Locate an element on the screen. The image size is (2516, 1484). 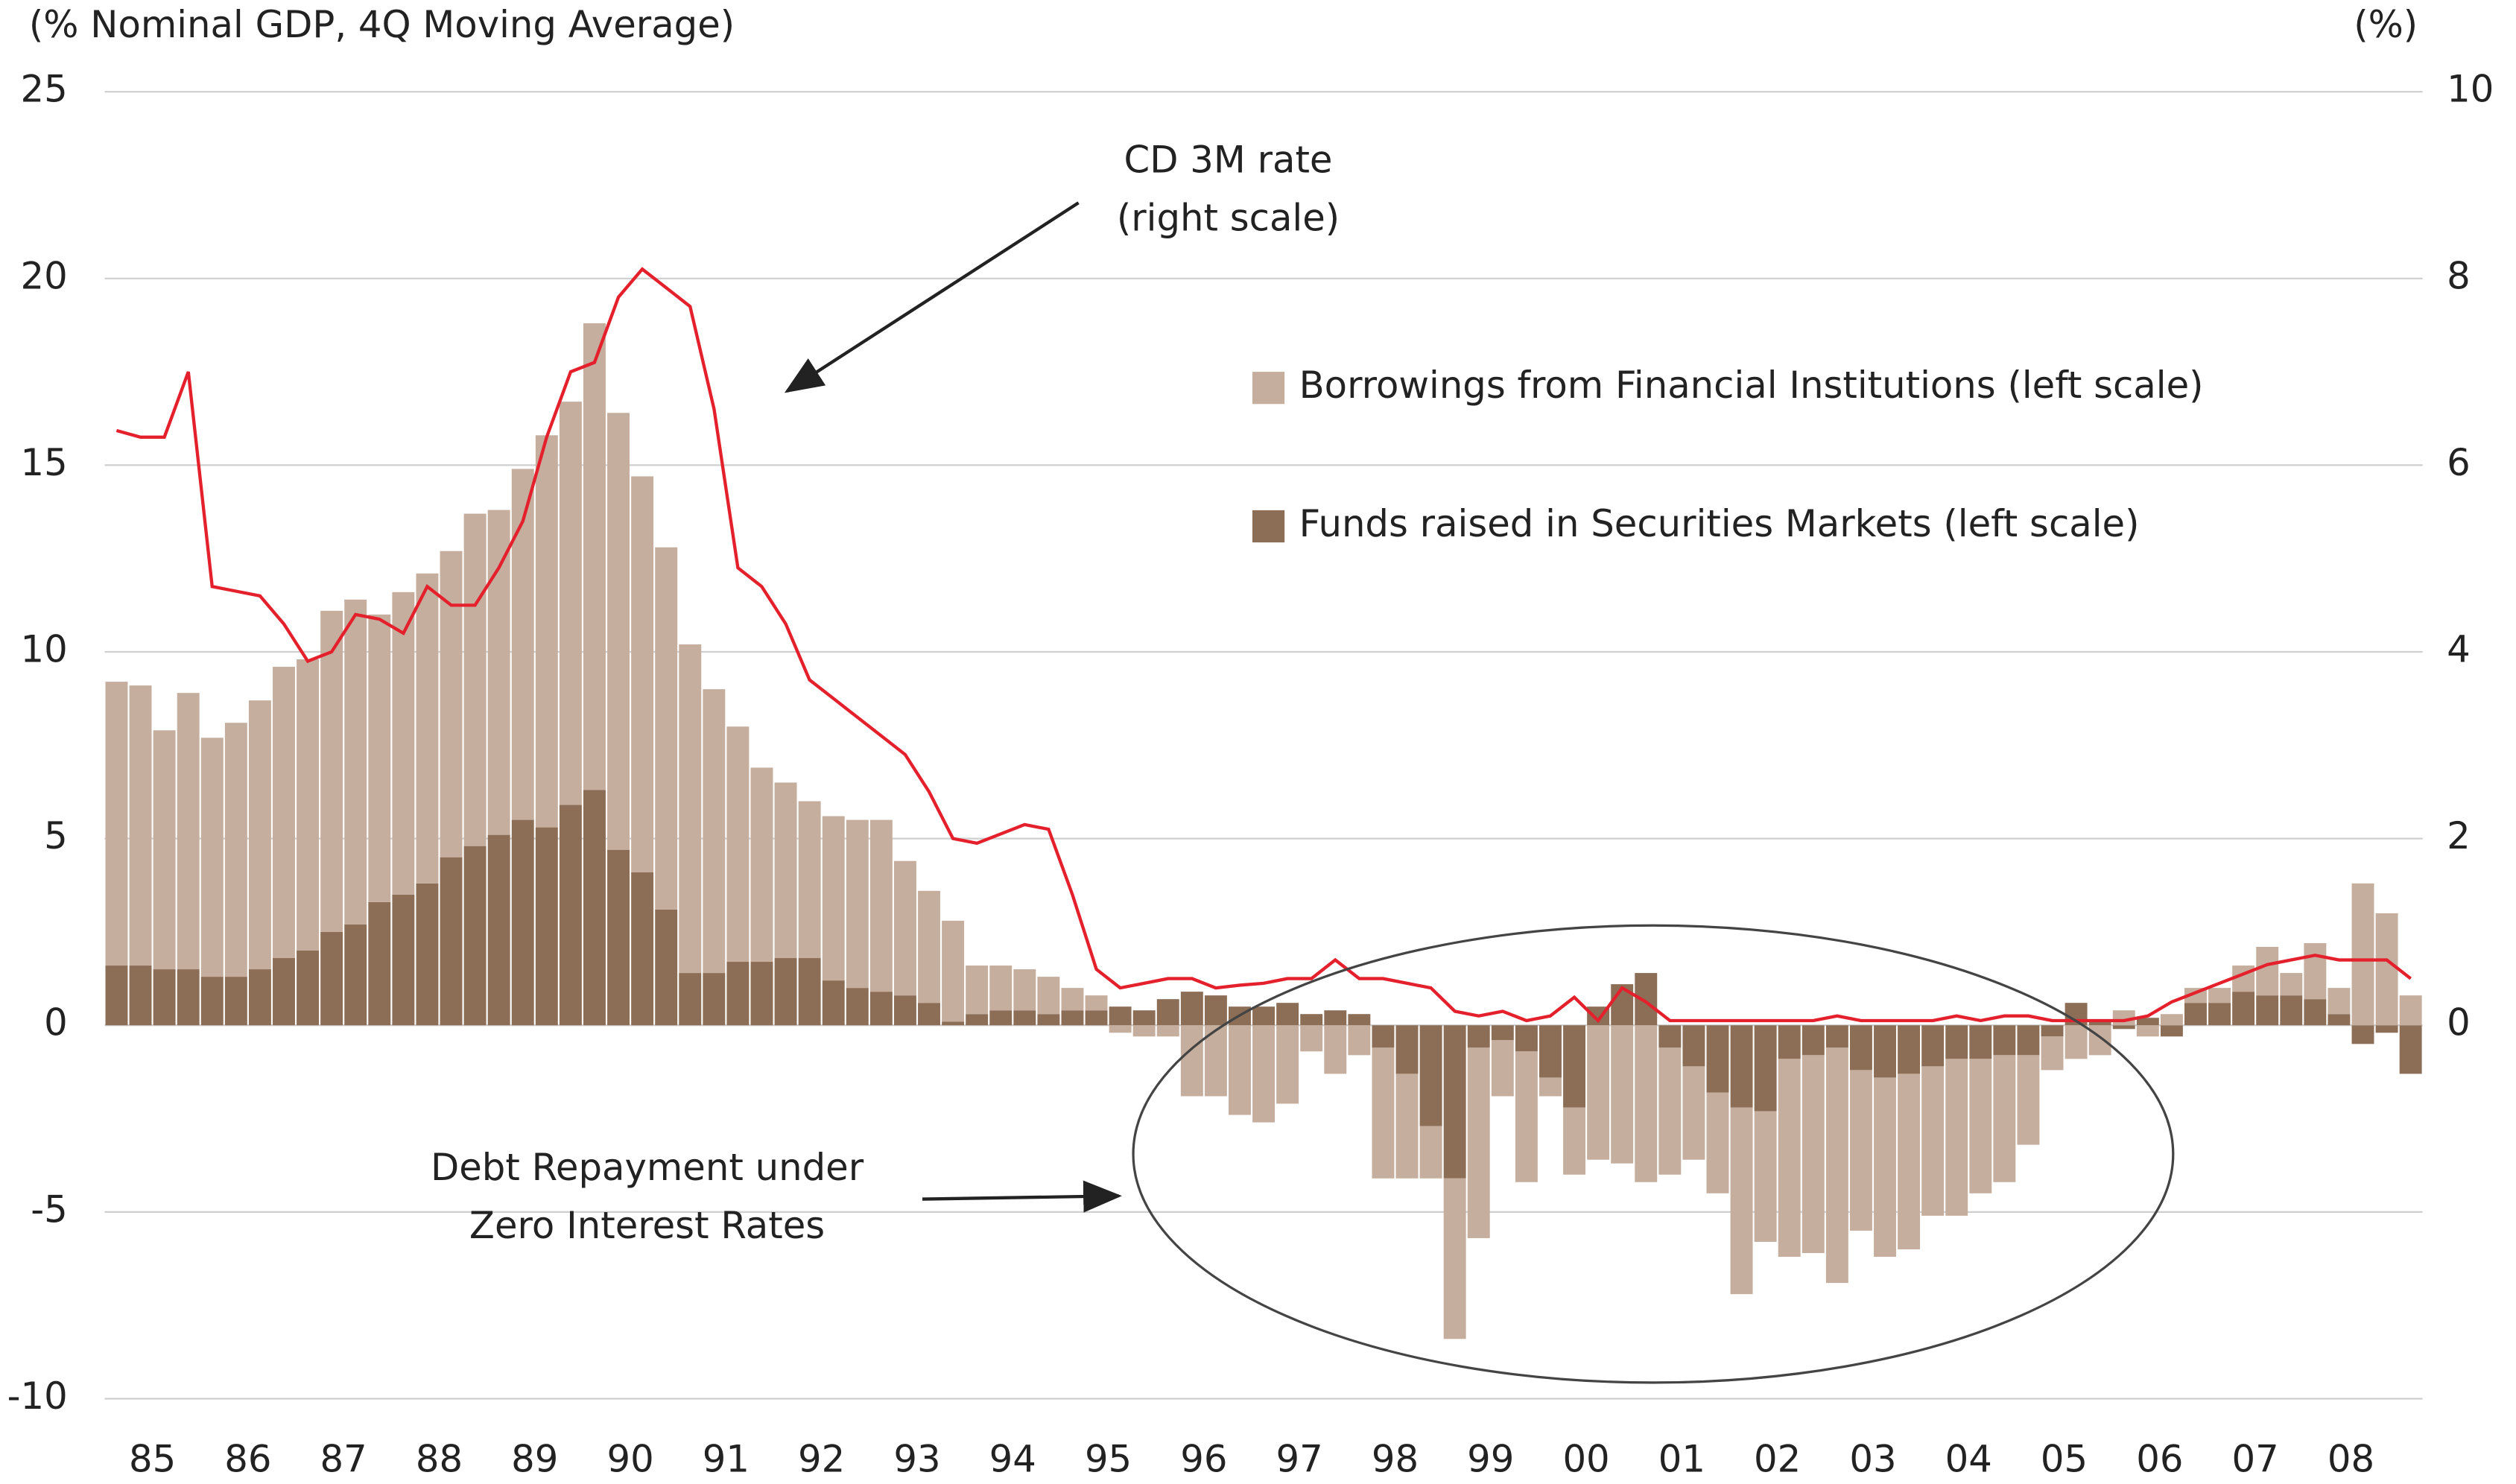
y-tick-label: 20 is located at coordinates (44, 276).